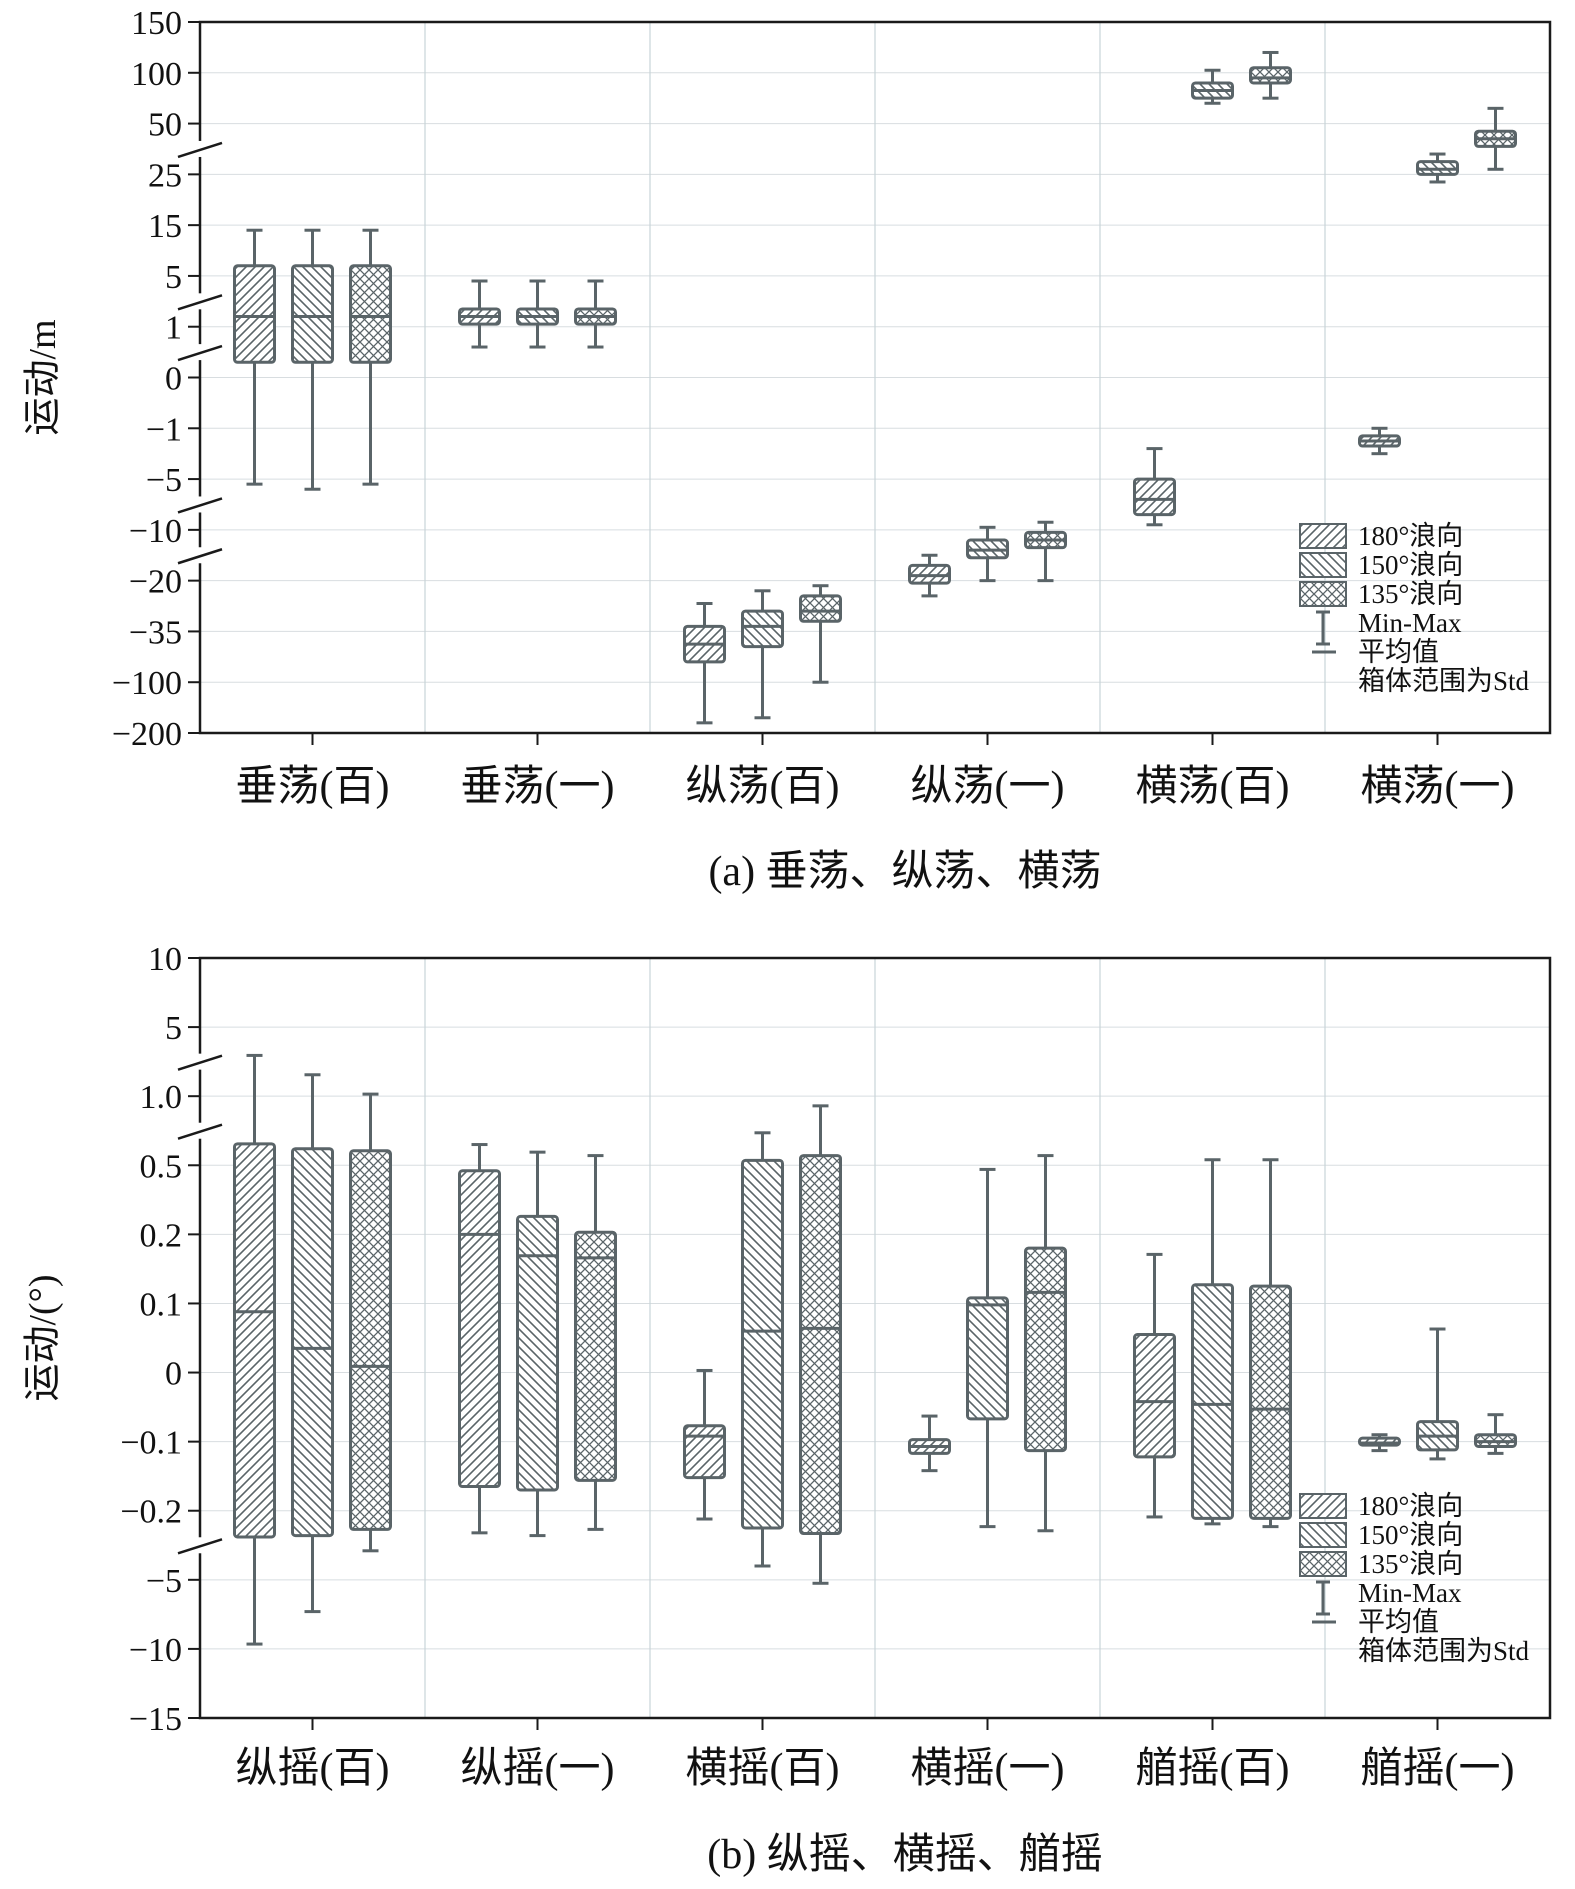 The width and height of the screenshot is (1575, 1889). What do you see at coordinates (538, 787) in the screenshot?
I see `x-tick-label: 垂荡(一)` at bounding box center [538, 787].